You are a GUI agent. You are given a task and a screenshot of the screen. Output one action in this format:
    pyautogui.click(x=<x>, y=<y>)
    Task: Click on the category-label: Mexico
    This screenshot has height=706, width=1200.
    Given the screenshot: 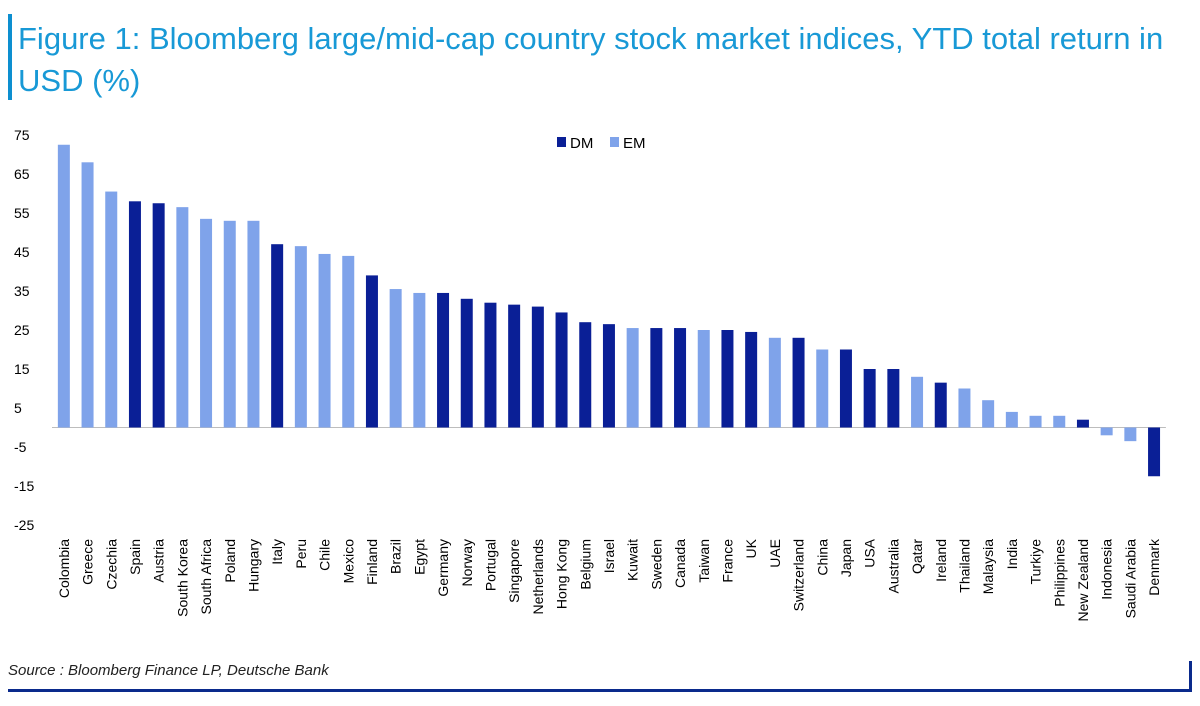 What is the action you would take?
    pyautogui.click(x=348, y=561)
    